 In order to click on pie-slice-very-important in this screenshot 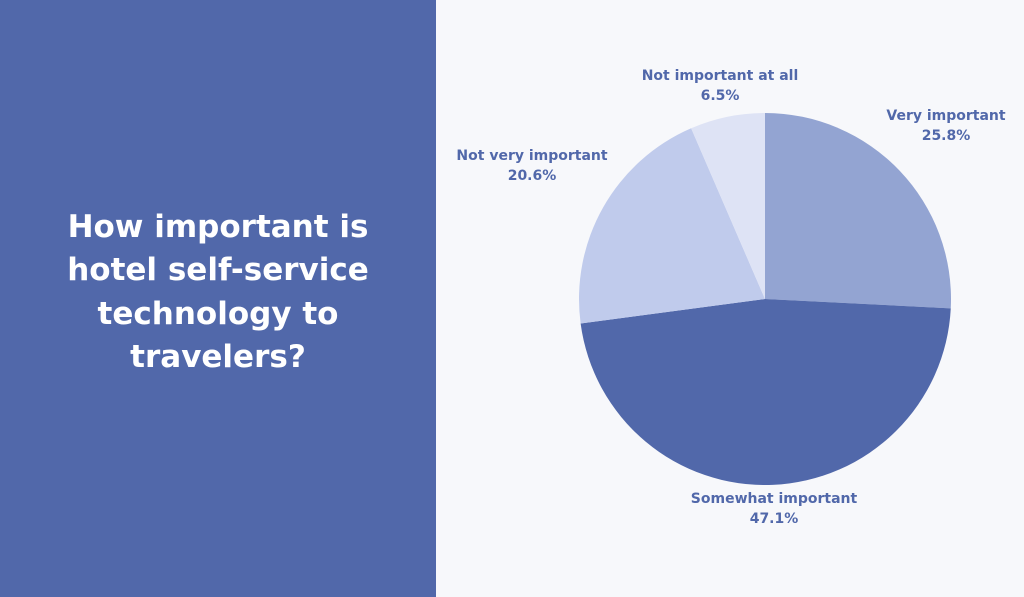, I will do `click(858, 211)`.